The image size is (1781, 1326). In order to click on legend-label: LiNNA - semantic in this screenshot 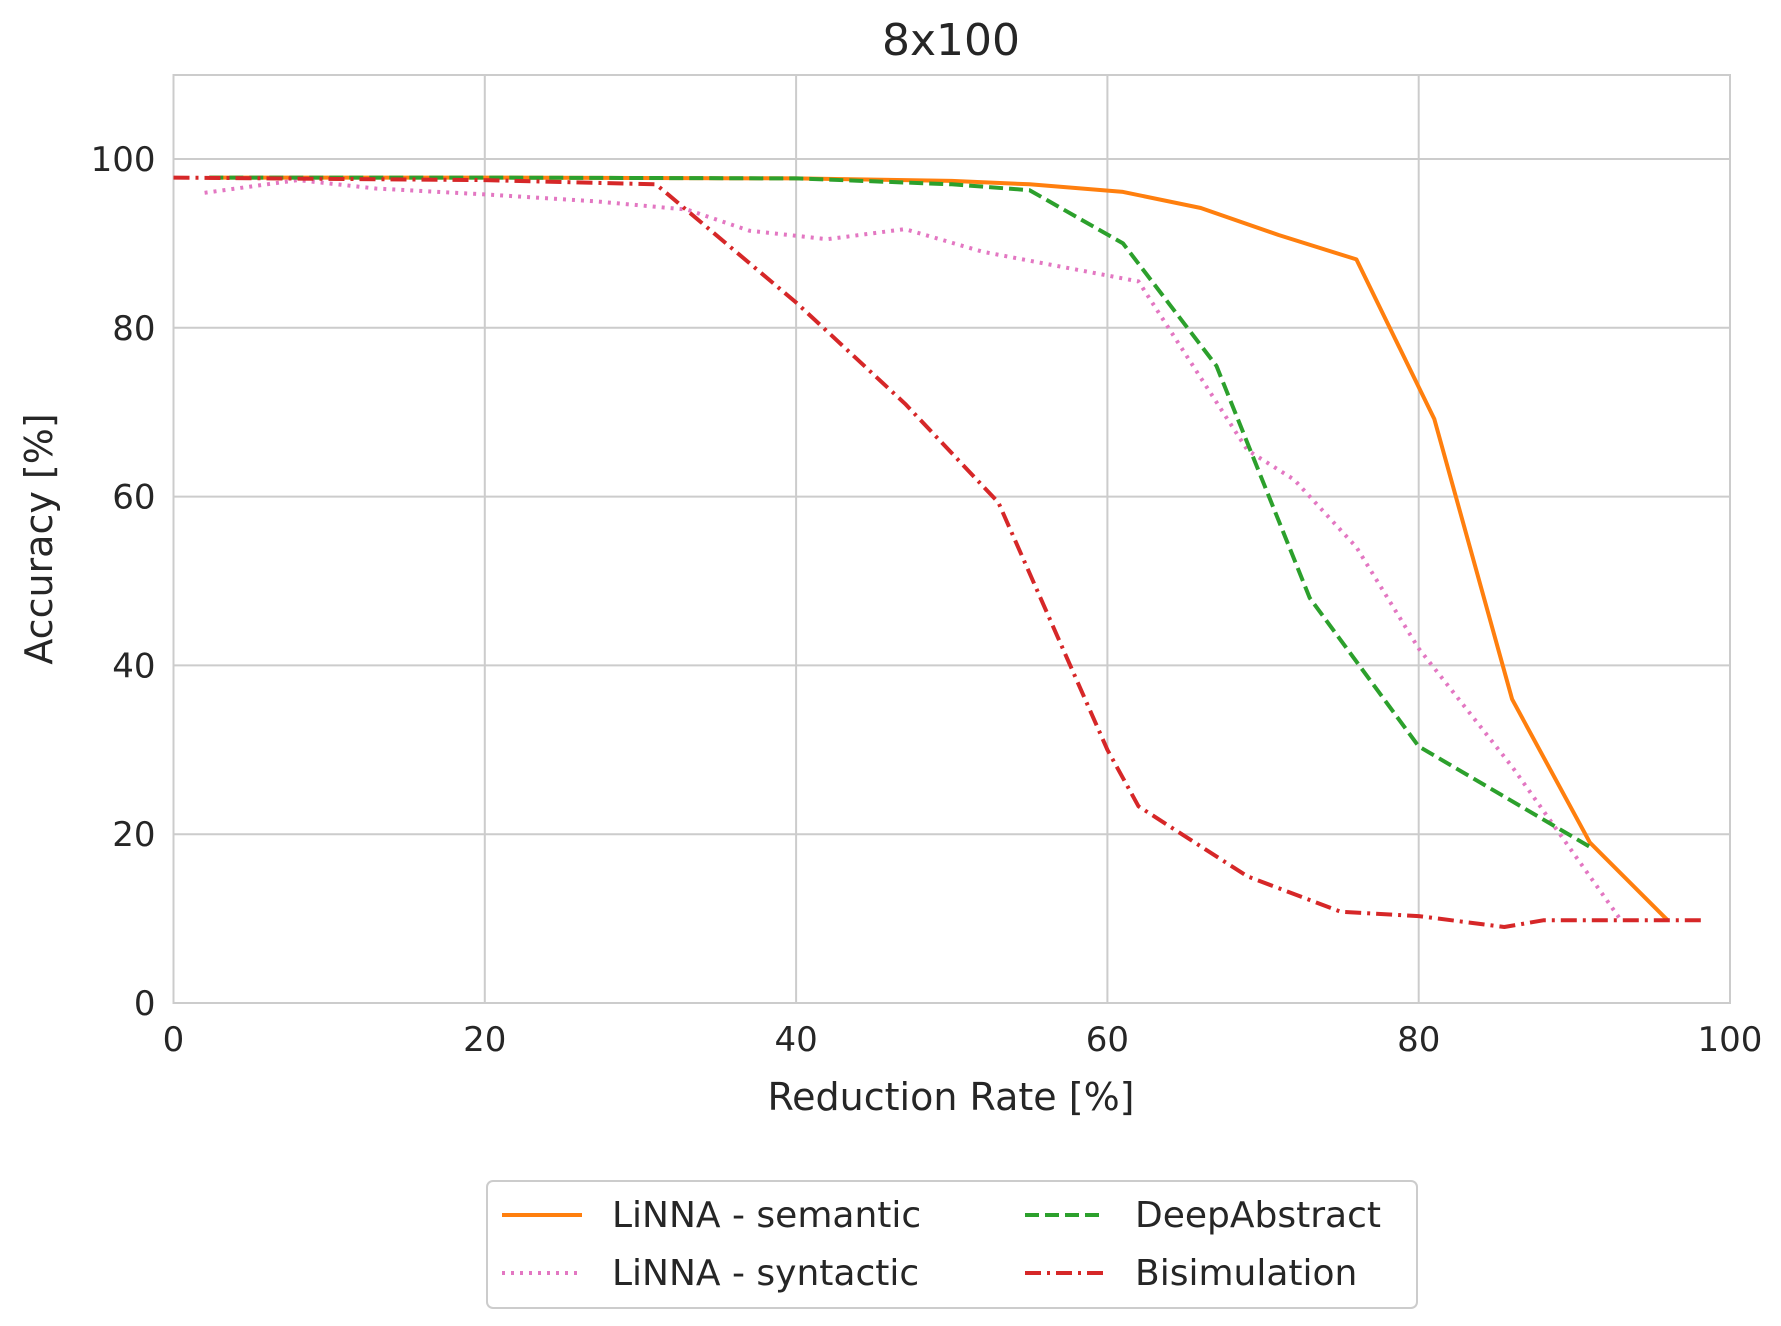, I will do `click(766, 1215)`.